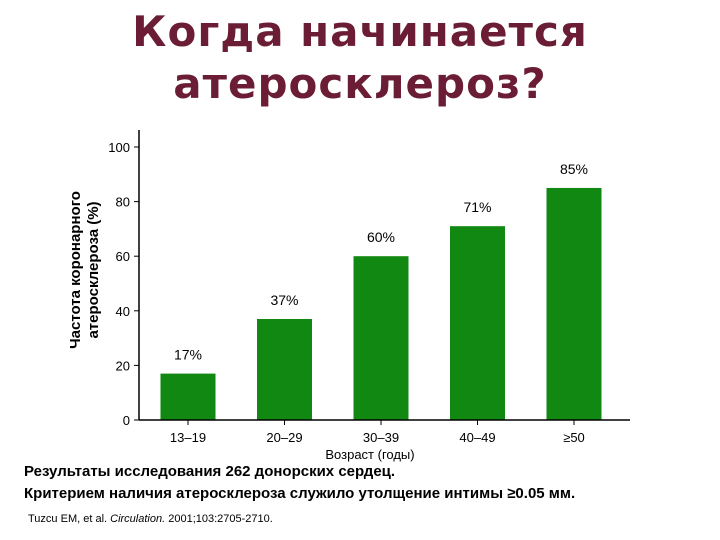 The width and height of the screenshot is (720, 540). What do you see at coordinates (284, 437) in the screenshot?
I see `x-tick-label: 20–29` at bounding box center [284, 437].